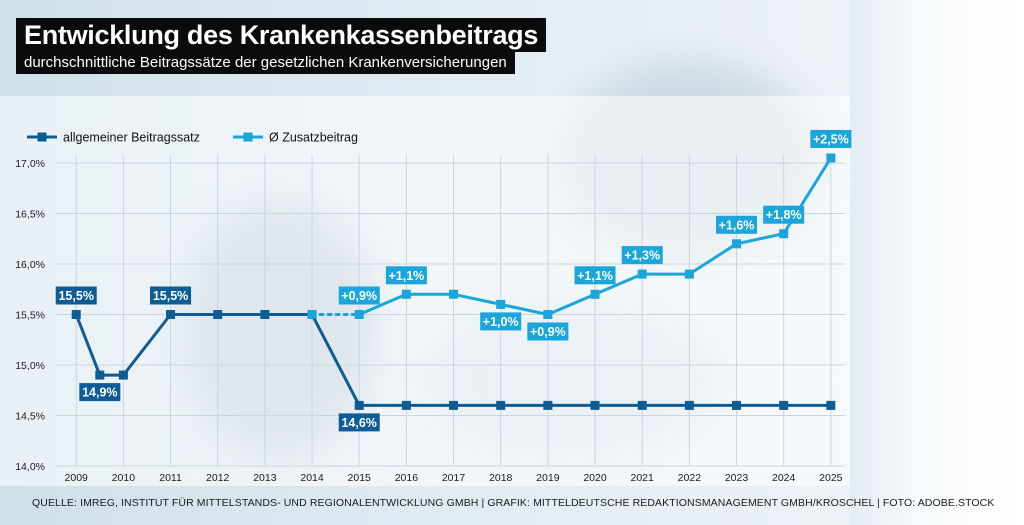 The image size is (1024, 525). What do you see at coordinates (131, 138) in the screenshot?
I see `legend-label: allgemeiner Beitragssatz` at bounding box center [131, 138].